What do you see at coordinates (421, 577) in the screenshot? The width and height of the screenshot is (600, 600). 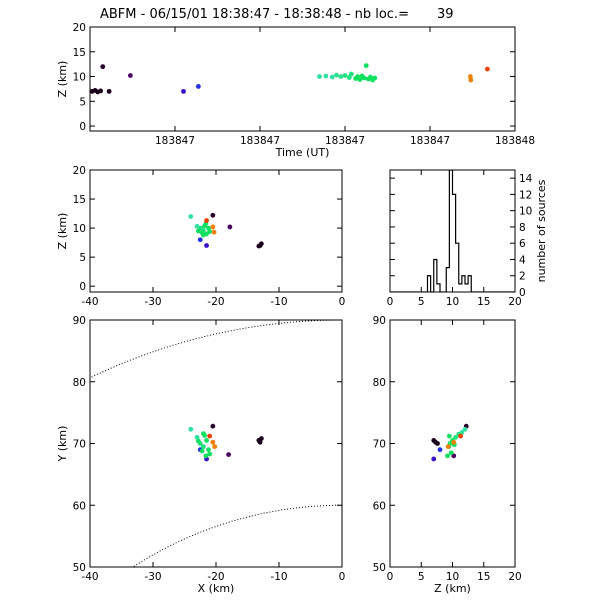 I see `height_y-xtick-label: 5` at bounding box center [421, 577].